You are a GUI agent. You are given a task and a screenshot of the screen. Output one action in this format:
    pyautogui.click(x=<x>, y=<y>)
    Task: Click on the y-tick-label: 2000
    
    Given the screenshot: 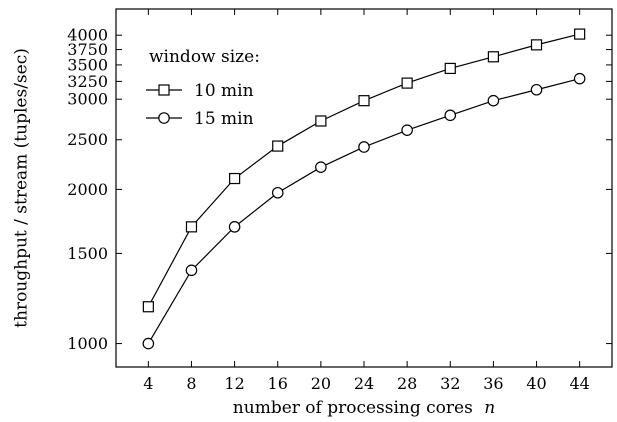 What is the action you would take?
    pyautogui.click(x=87, y=189)
    